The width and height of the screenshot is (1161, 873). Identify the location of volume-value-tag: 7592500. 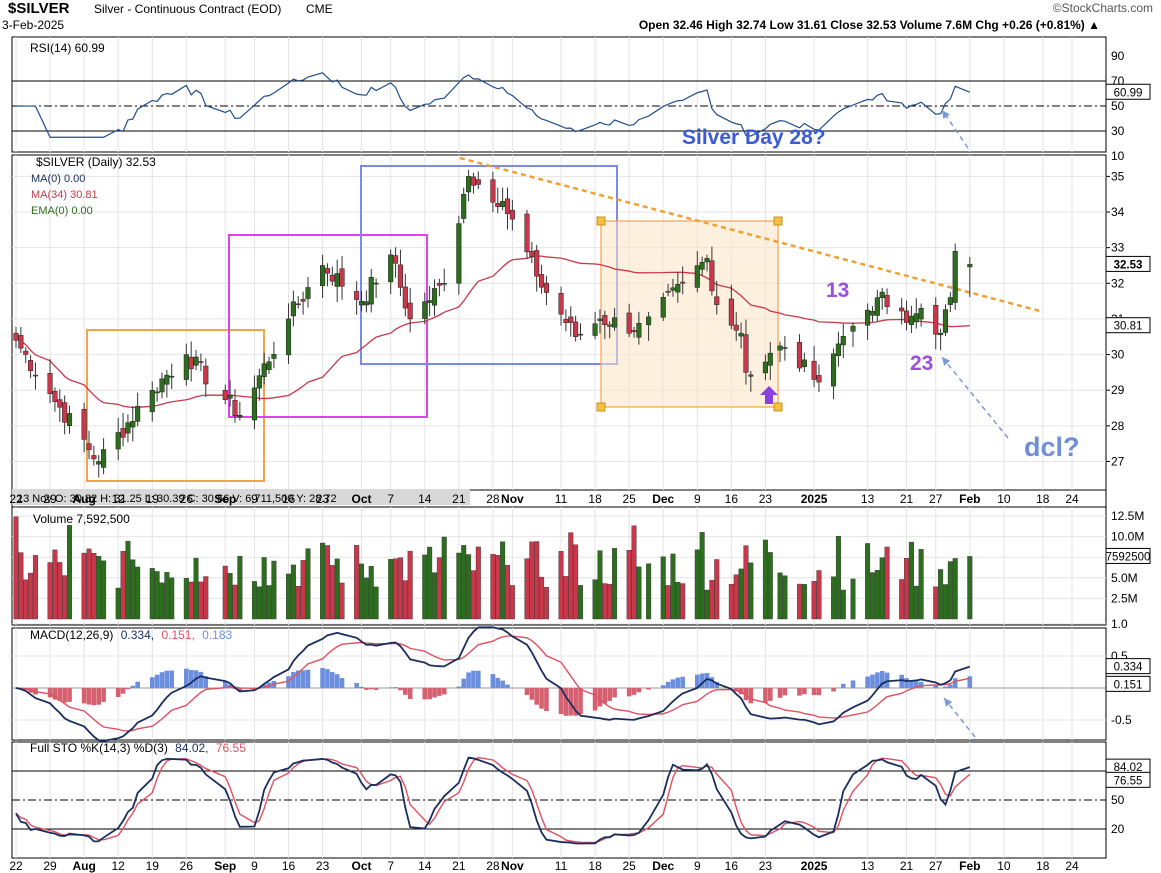
(1128, 557).